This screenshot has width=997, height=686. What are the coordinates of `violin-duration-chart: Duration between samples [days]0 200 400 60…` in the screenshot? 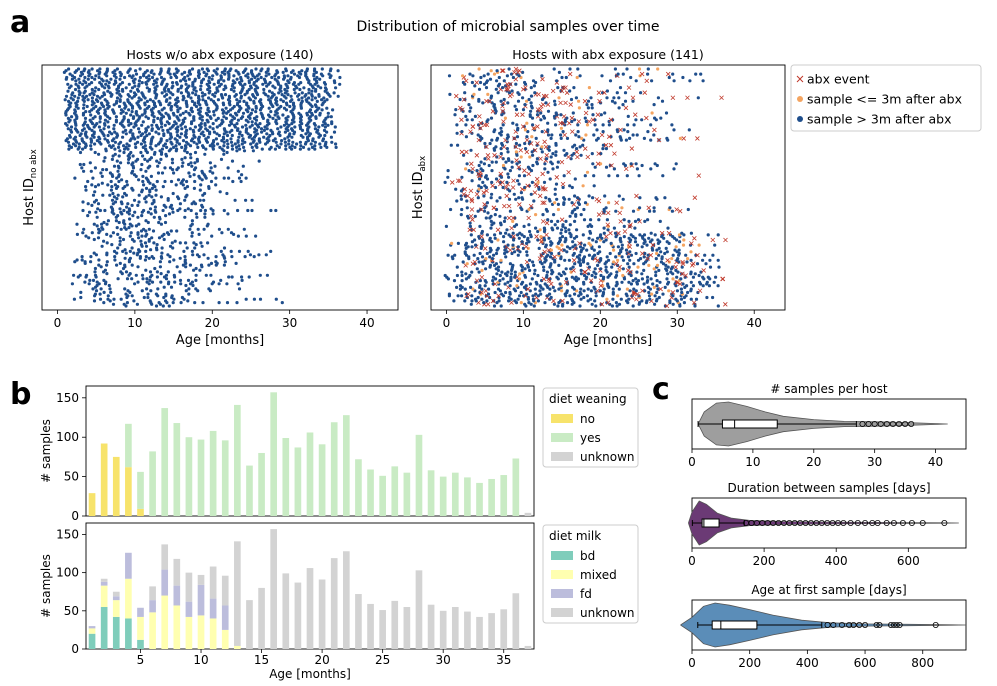 It's located at (827, 524).